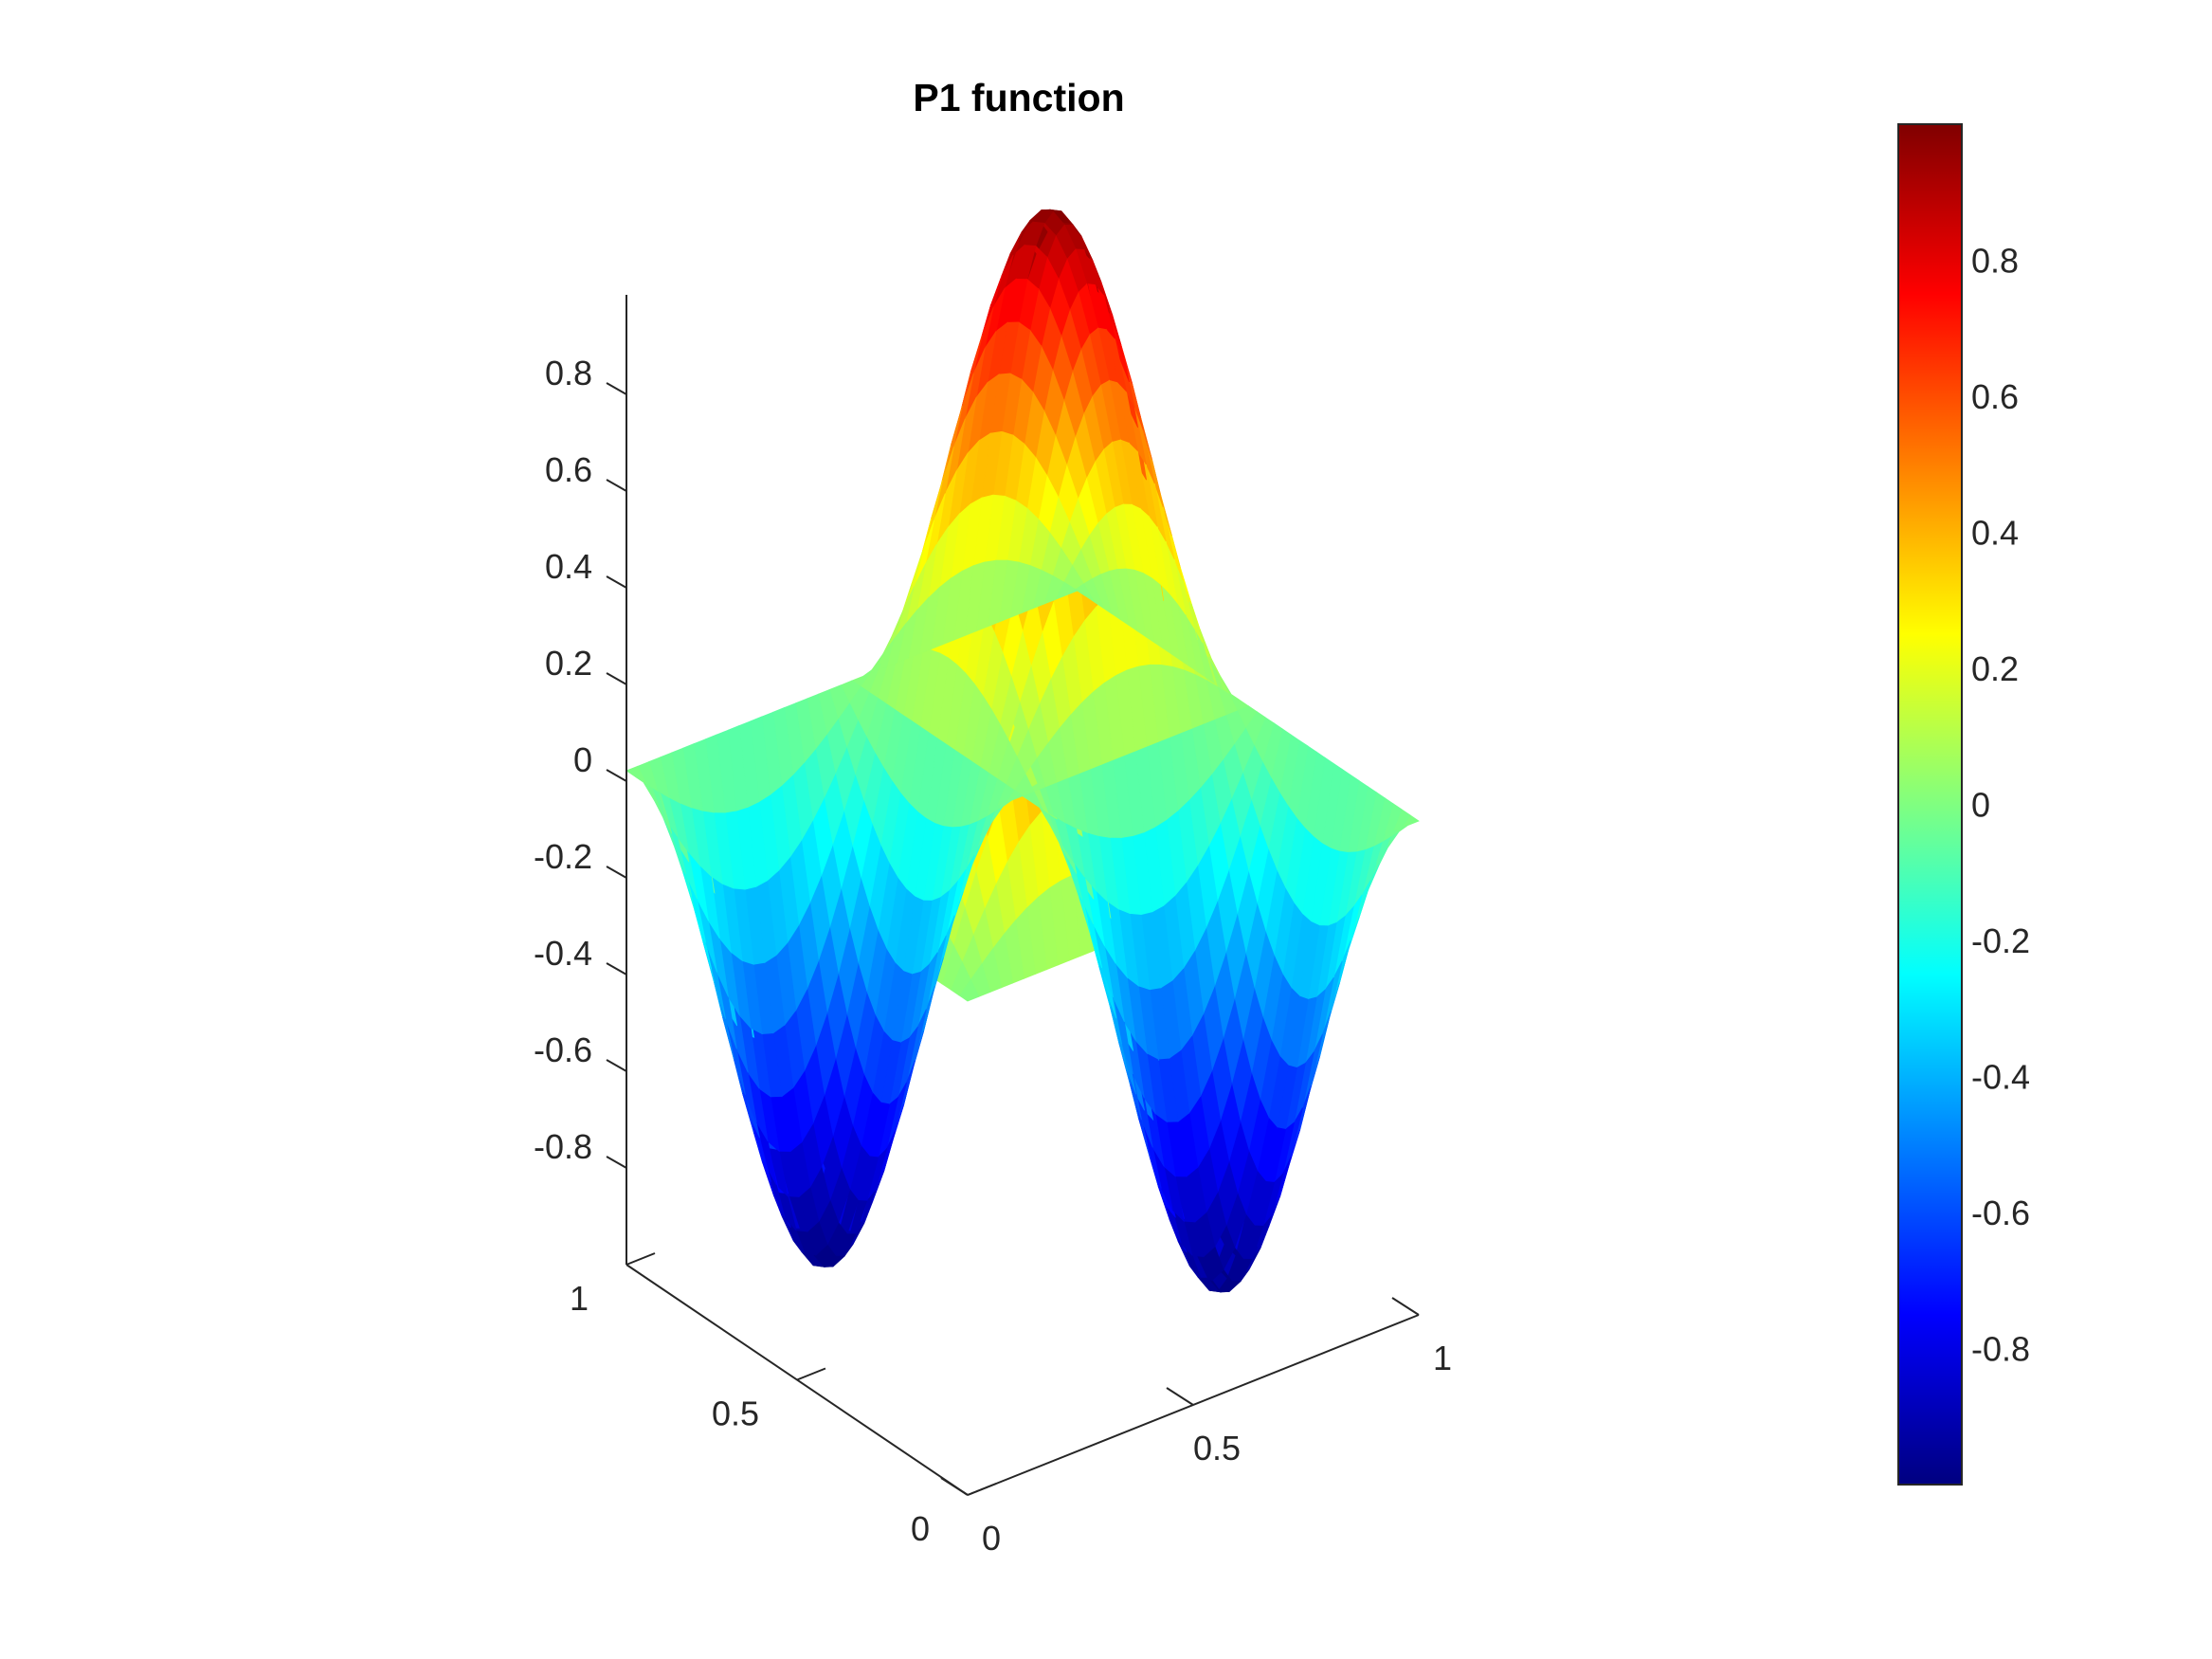 This screenshot has height=1659, width=2212. What do you see at coordinates (2001, 1213) in the screenshot?
I see `colorbar-tick-label: -0.6` at bounding box center [2001, 1213].